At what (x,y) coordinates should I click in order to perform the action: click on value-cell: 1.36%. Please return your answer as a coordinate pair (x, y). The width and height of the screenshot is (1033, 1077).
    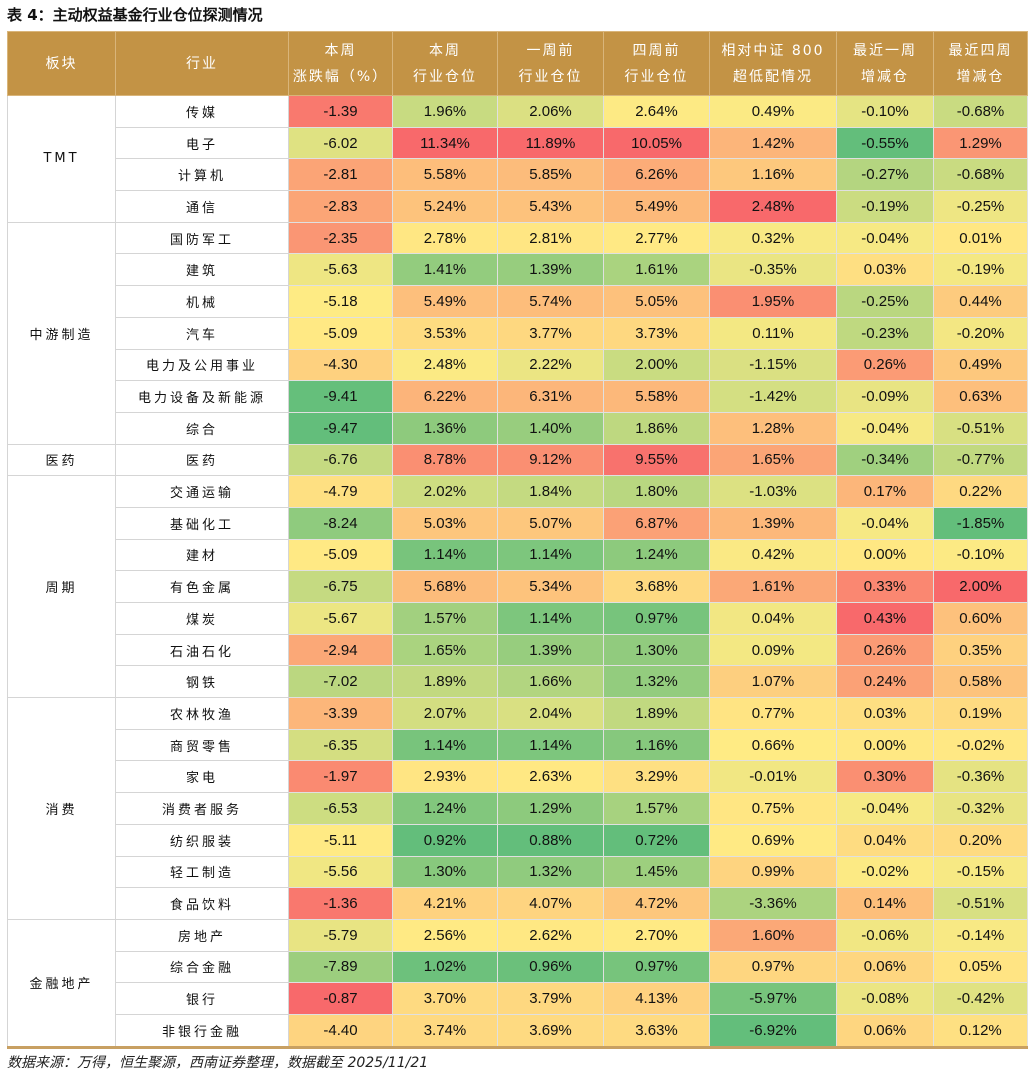
    Looking at the image, I should click on (445, 428).